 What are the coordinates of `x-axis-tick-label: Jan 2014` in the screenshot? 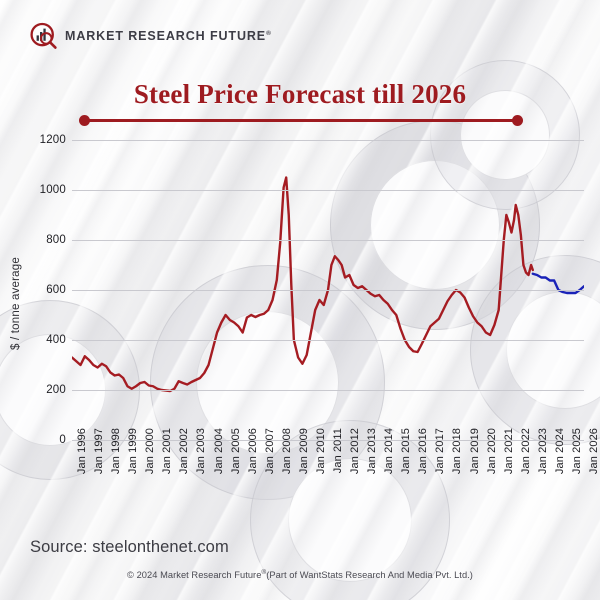 It's located at (389, 451).